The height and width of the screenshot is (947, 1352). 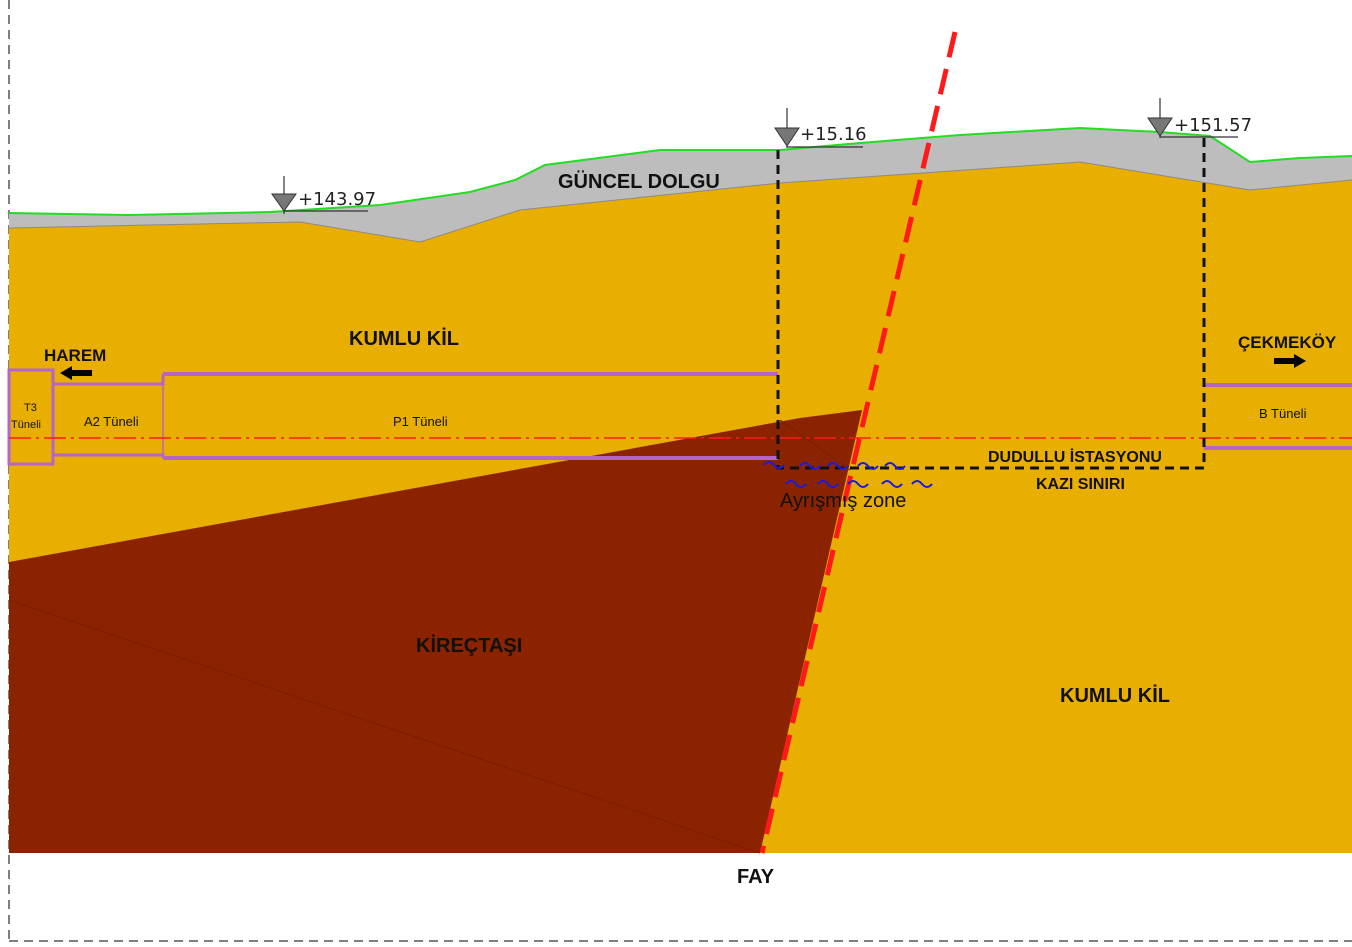 What do you see at coordinates (1283, 413) in the screenshot?
I see `b-tunnel-label: B Tüneli` at bounding box center [1283, 413].